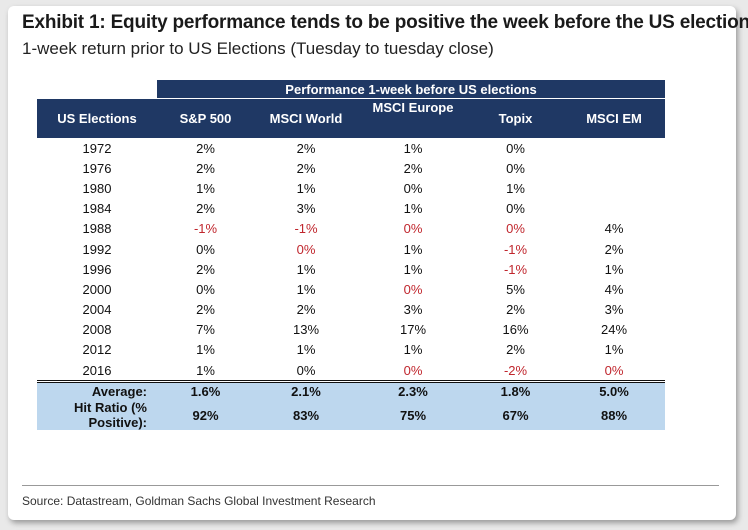  What do you see at coordinates (351, 168) in the screenshot?
I see `table-row: 1976 2% 2% 2% 0%` at bounding box center [351, 168].